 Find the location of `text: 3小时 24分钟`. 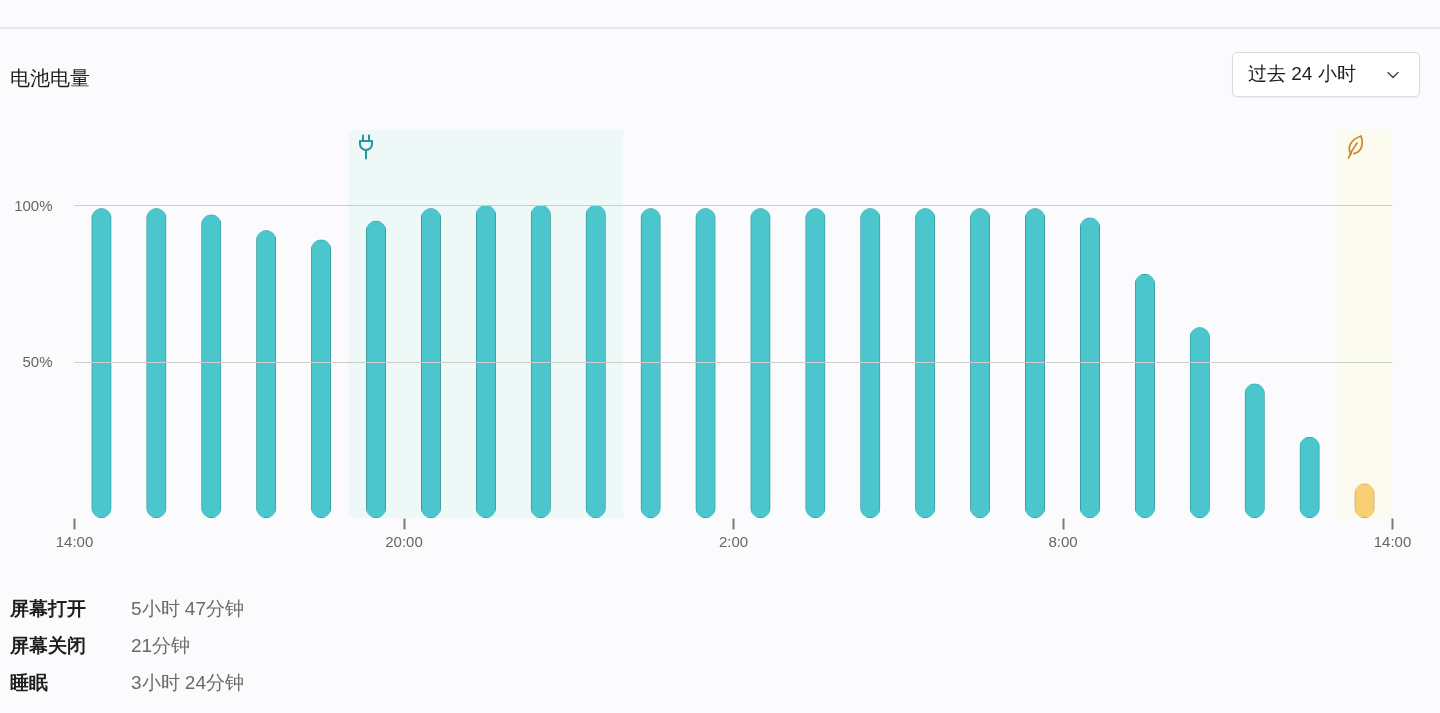

text: 3小时 24分钟 is located at coordinates (187, 682).